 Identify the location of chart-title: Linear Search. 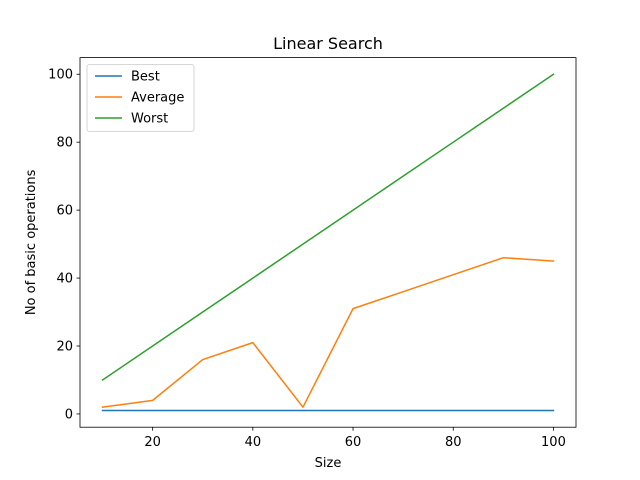
(328, 43).